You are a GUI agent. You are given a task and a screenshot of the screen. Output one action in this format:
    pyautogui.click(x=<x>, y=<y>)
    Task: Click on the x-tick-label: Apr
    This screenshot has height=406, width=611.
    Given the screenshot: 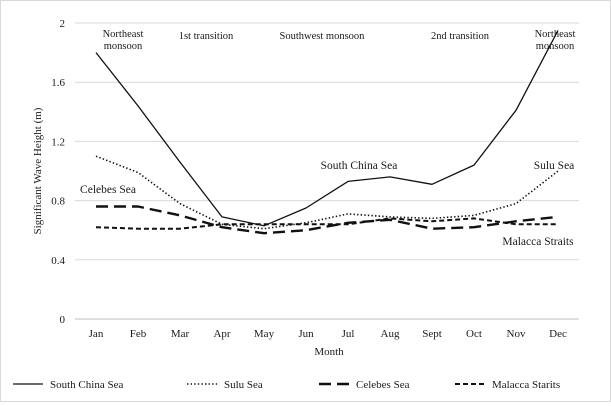 What is the action you would take?
    pyautogui.click(x=221, y=334)
    